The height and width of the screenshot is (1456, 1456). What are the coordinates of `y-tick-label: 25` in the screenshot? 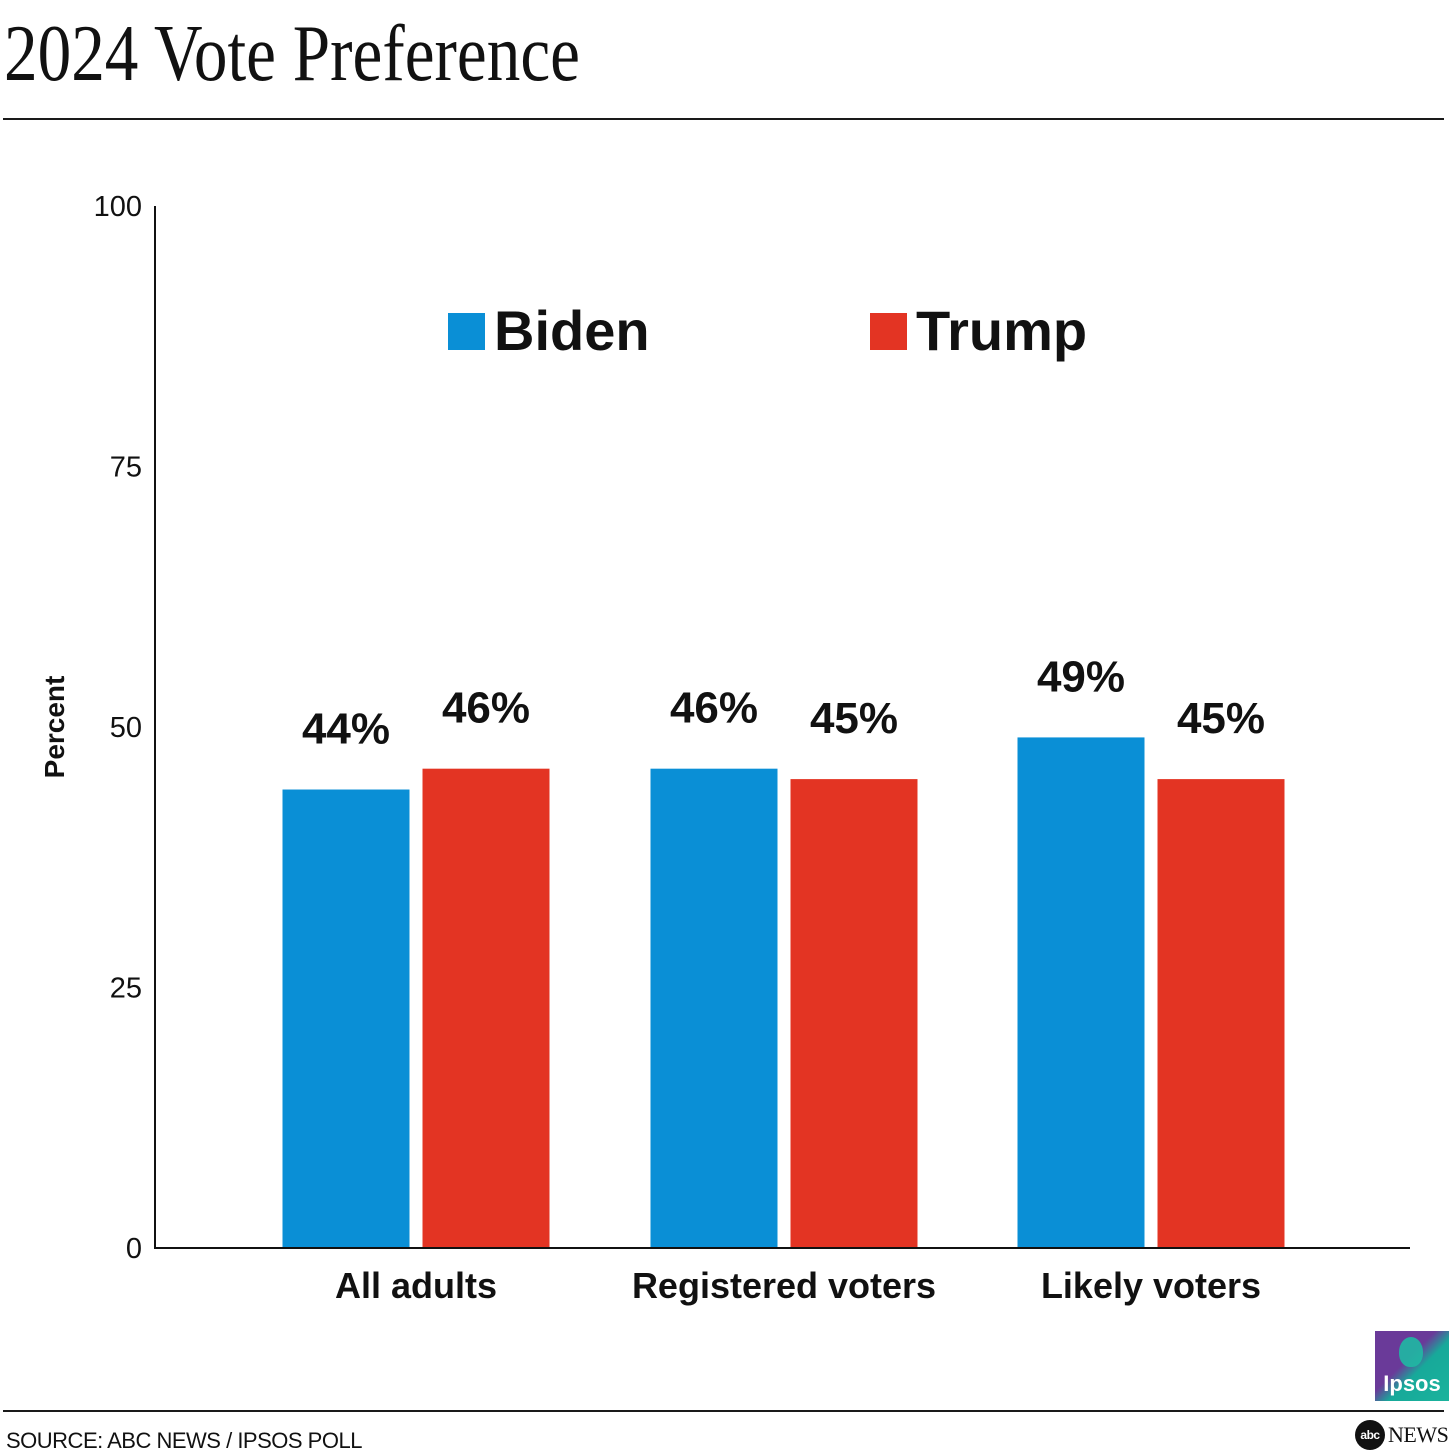 It's located at (126, 989).